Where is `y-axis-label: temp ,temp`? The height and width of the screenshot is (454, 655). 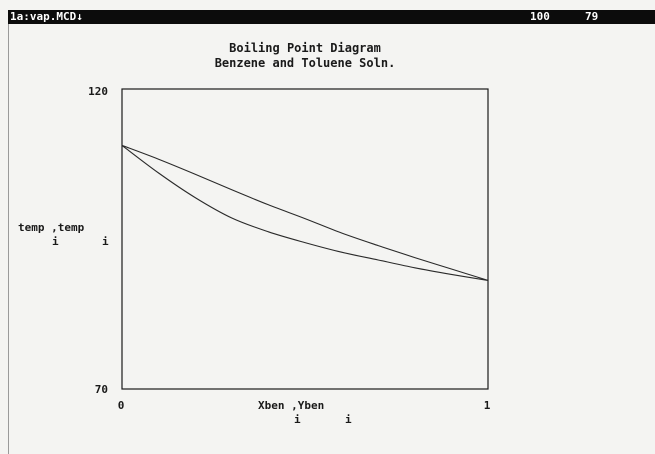 y-axis-label: temp ,temp is located at coordinates (51, 227).